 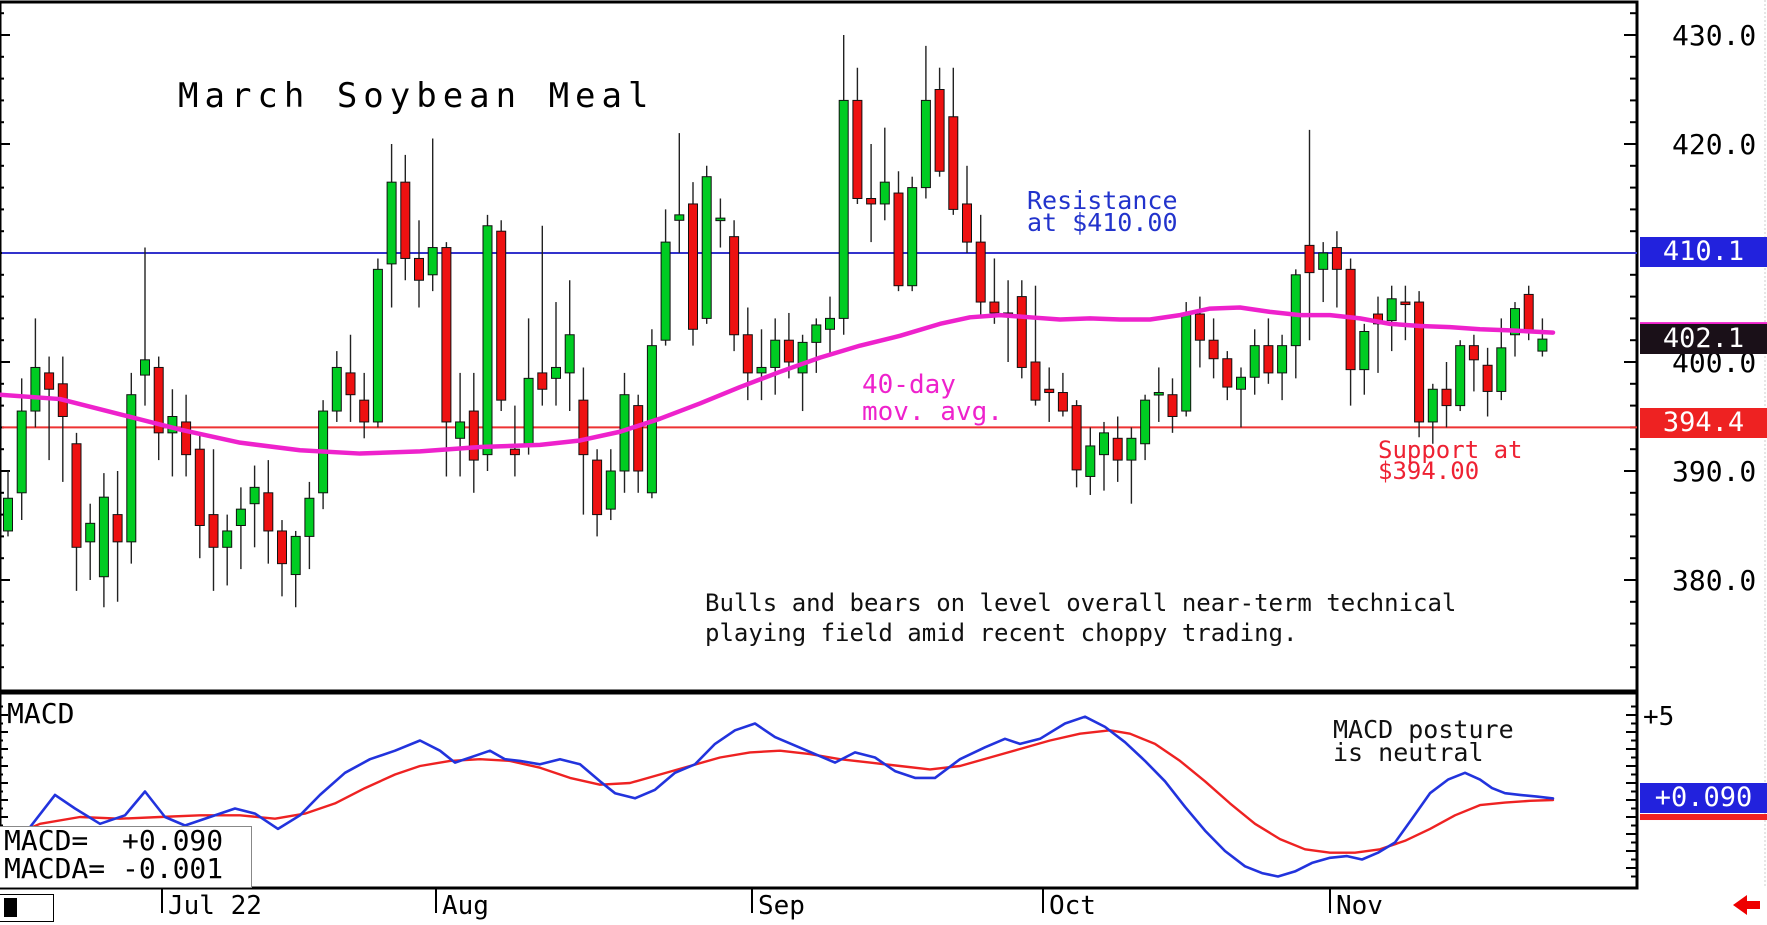 I want to click on y-axis-label-430: 430.0, so click(x=1714, y=35).